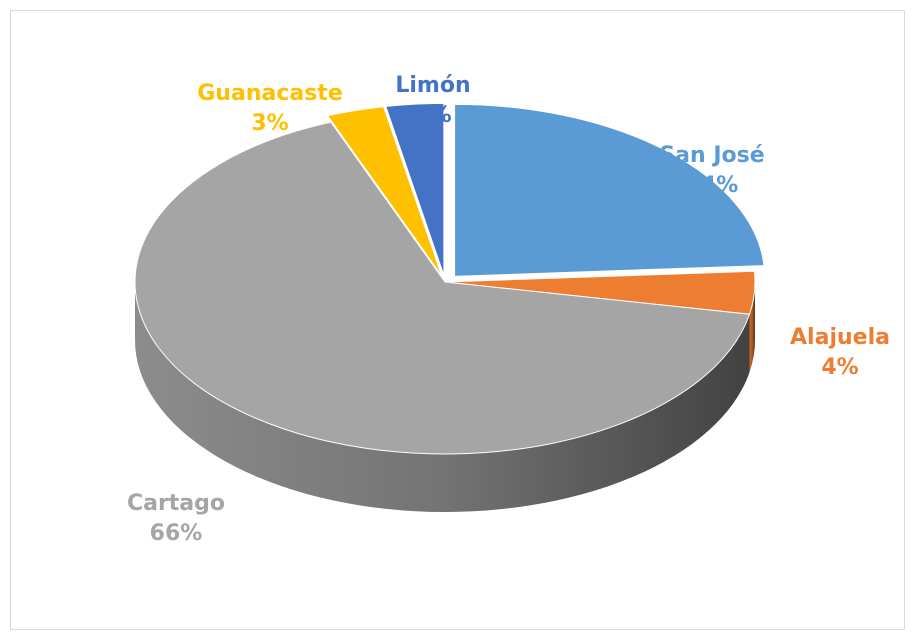 The image size is (915, 641). I want to click on slice-label-name: Cartago, so click(176, 503).